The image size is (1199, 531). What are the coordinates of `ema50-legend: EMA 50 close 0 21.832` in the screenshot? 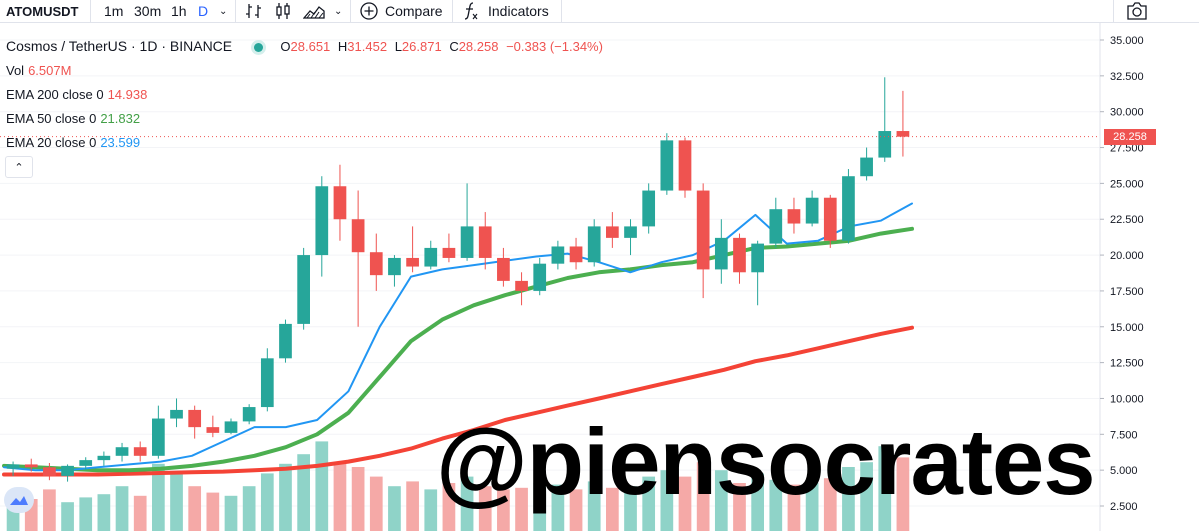 It's located at (73, 118).